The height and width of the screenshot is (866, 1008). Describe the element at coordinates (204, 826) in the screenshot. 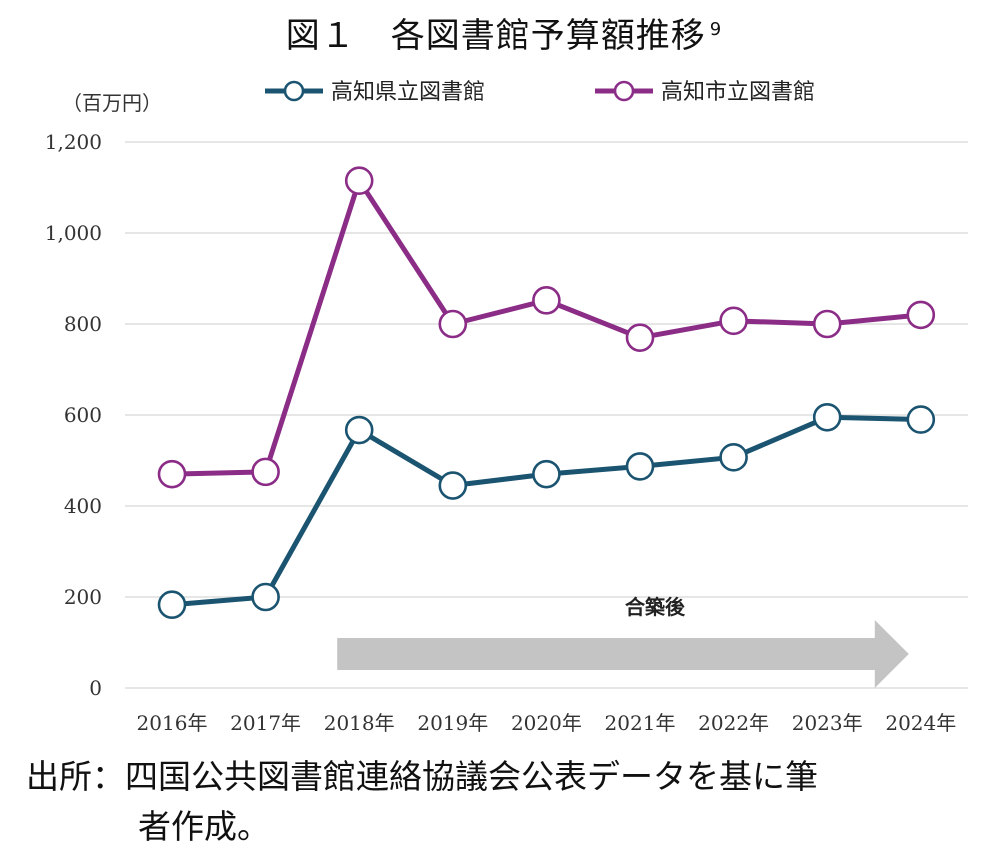

I see `source-text-line2: 者作成。` at that location.